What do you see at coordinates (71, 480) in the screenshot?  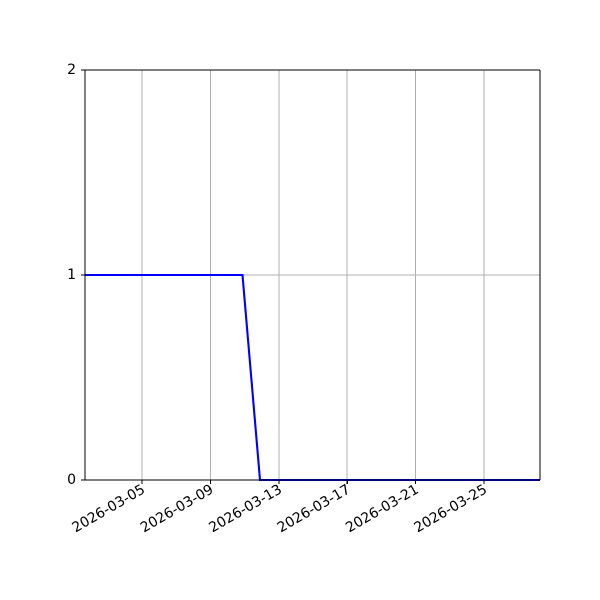 I see `y-tick-label-0: 0` at bounding box center [71, 480].